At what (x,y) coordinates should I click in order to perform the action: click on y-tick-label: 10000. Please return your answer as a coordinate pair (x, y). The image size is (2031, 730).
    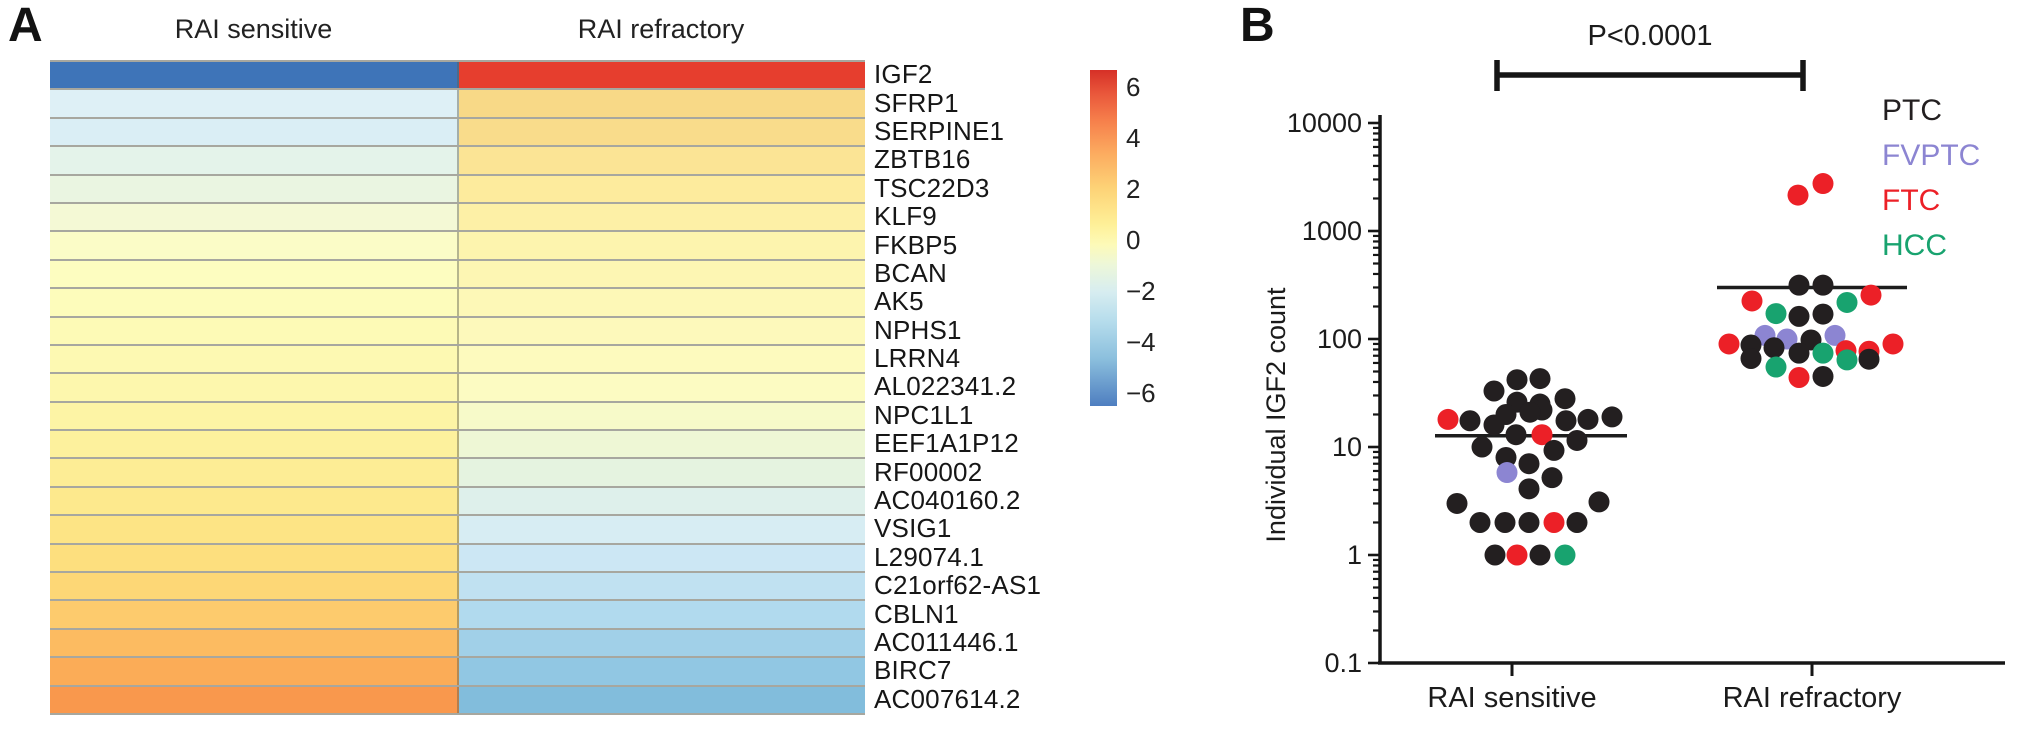
    Looking at the image, I should click on (1324, 123).